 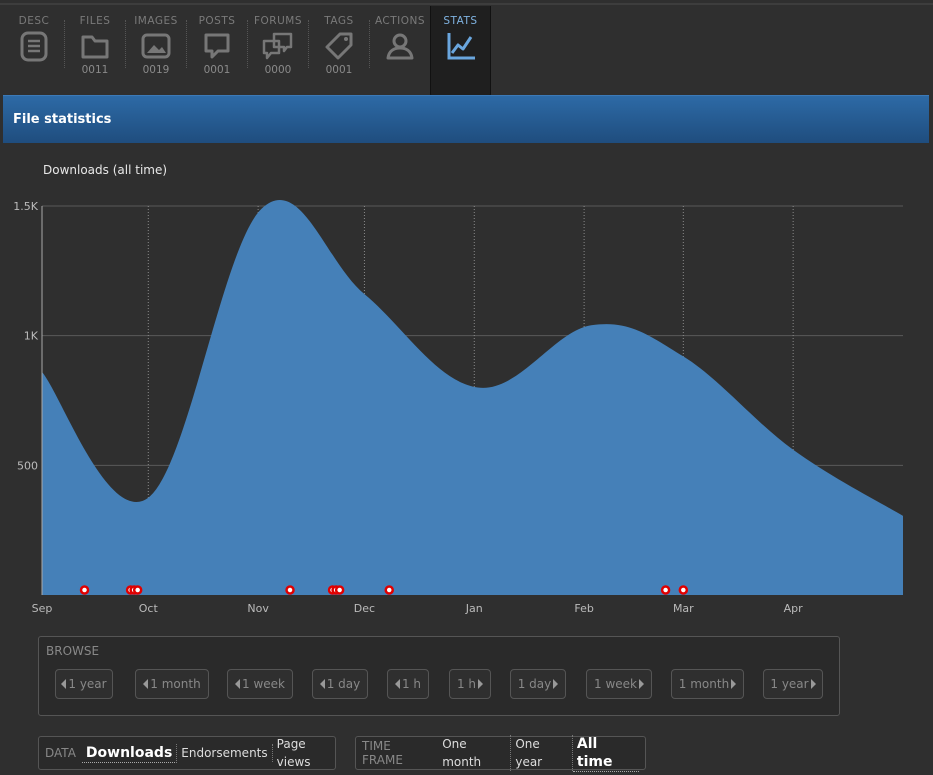 I want to click on section-title: File statistics, so click(x=62, y=119).